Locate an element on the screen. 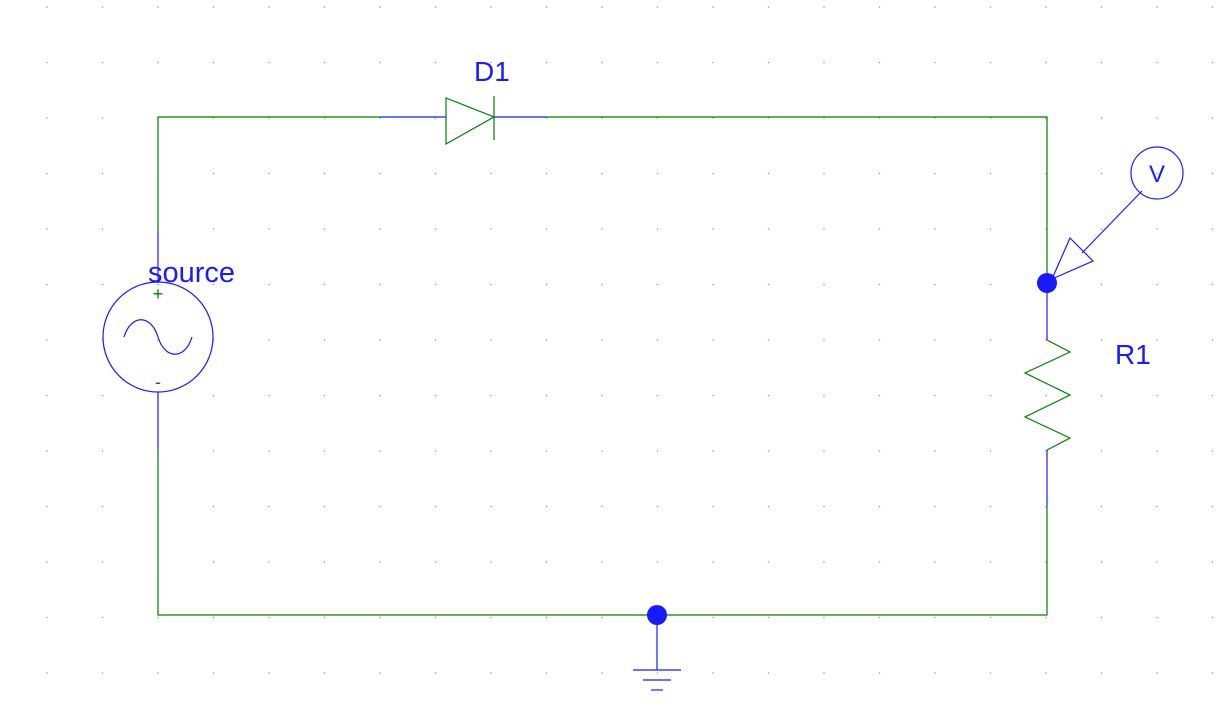 The image size is (1229, 727). source-minus-mark: - is located at coordinates (158, 382).